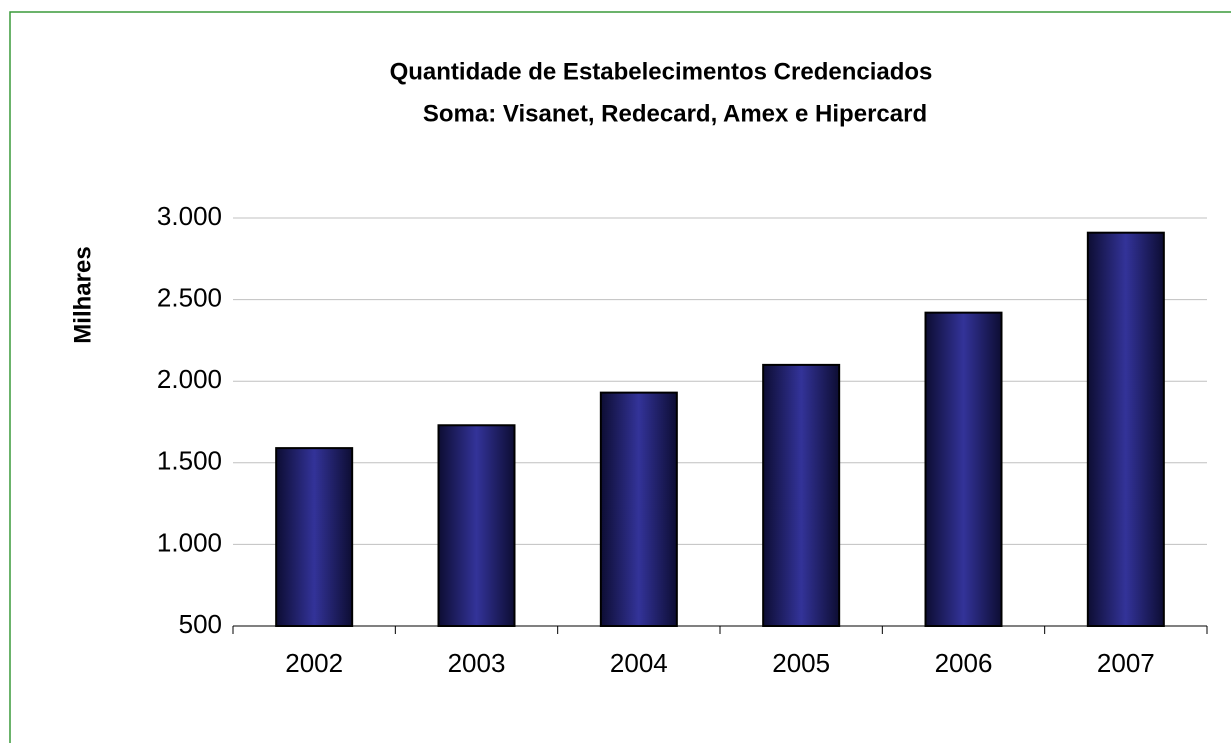  I want to click on x-tick-label: 2004, so click(639, 663).